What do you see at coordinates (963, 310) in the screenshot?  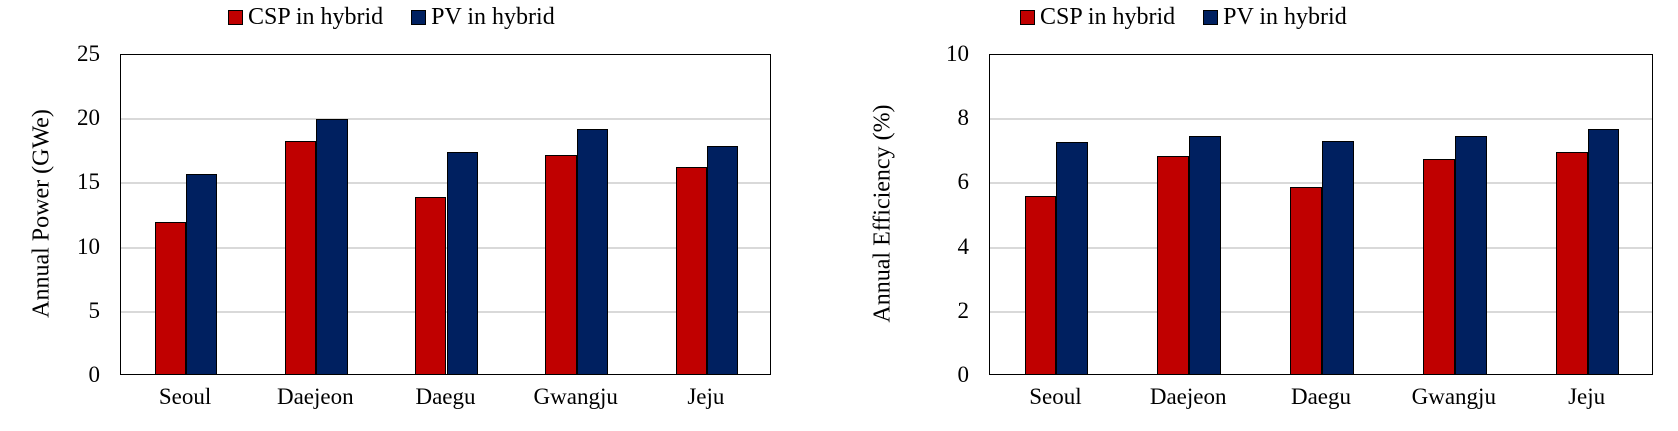 I see `y-tick-label: 2` at bounding box center [963, 310].